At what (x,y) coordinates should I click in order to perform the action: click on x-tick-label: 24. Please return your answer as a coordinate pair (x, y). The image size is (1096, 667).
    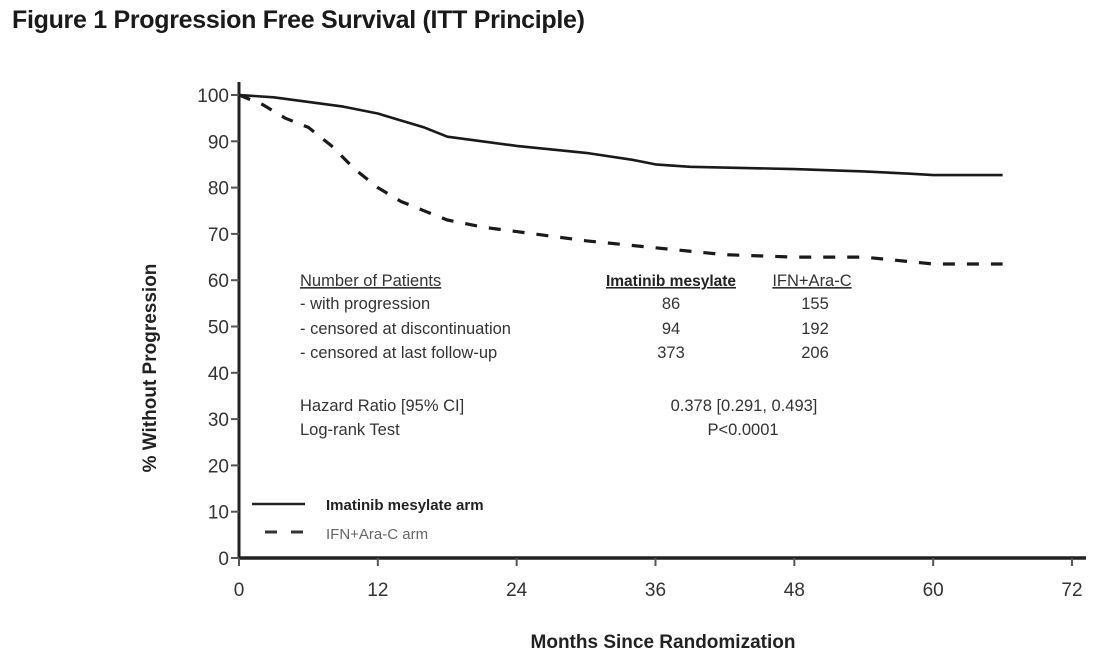
    Looking at the image, I should click on (517, 590).